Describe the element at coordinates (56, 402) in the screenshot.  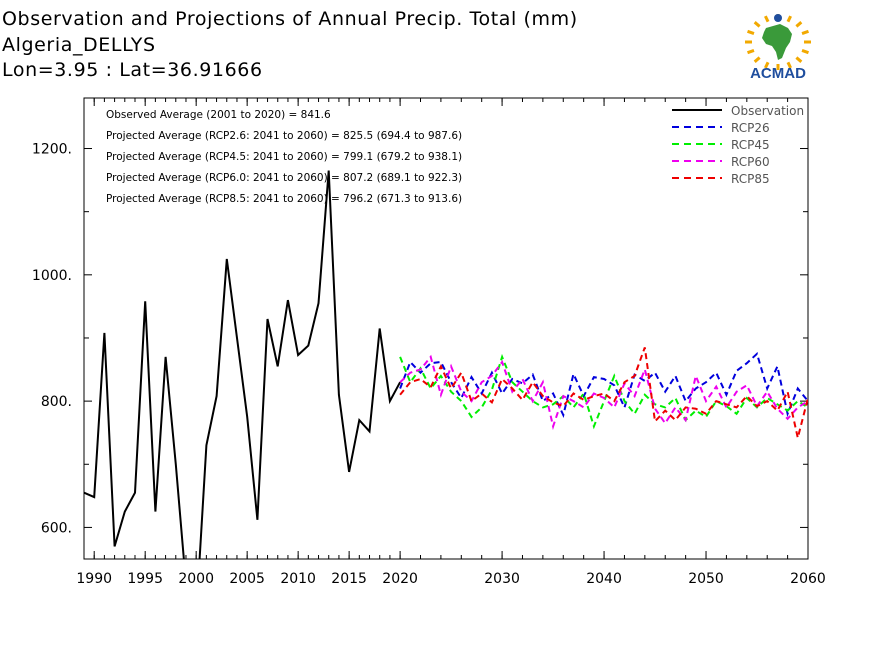
I see `y-tick-label: 800.` at that location.